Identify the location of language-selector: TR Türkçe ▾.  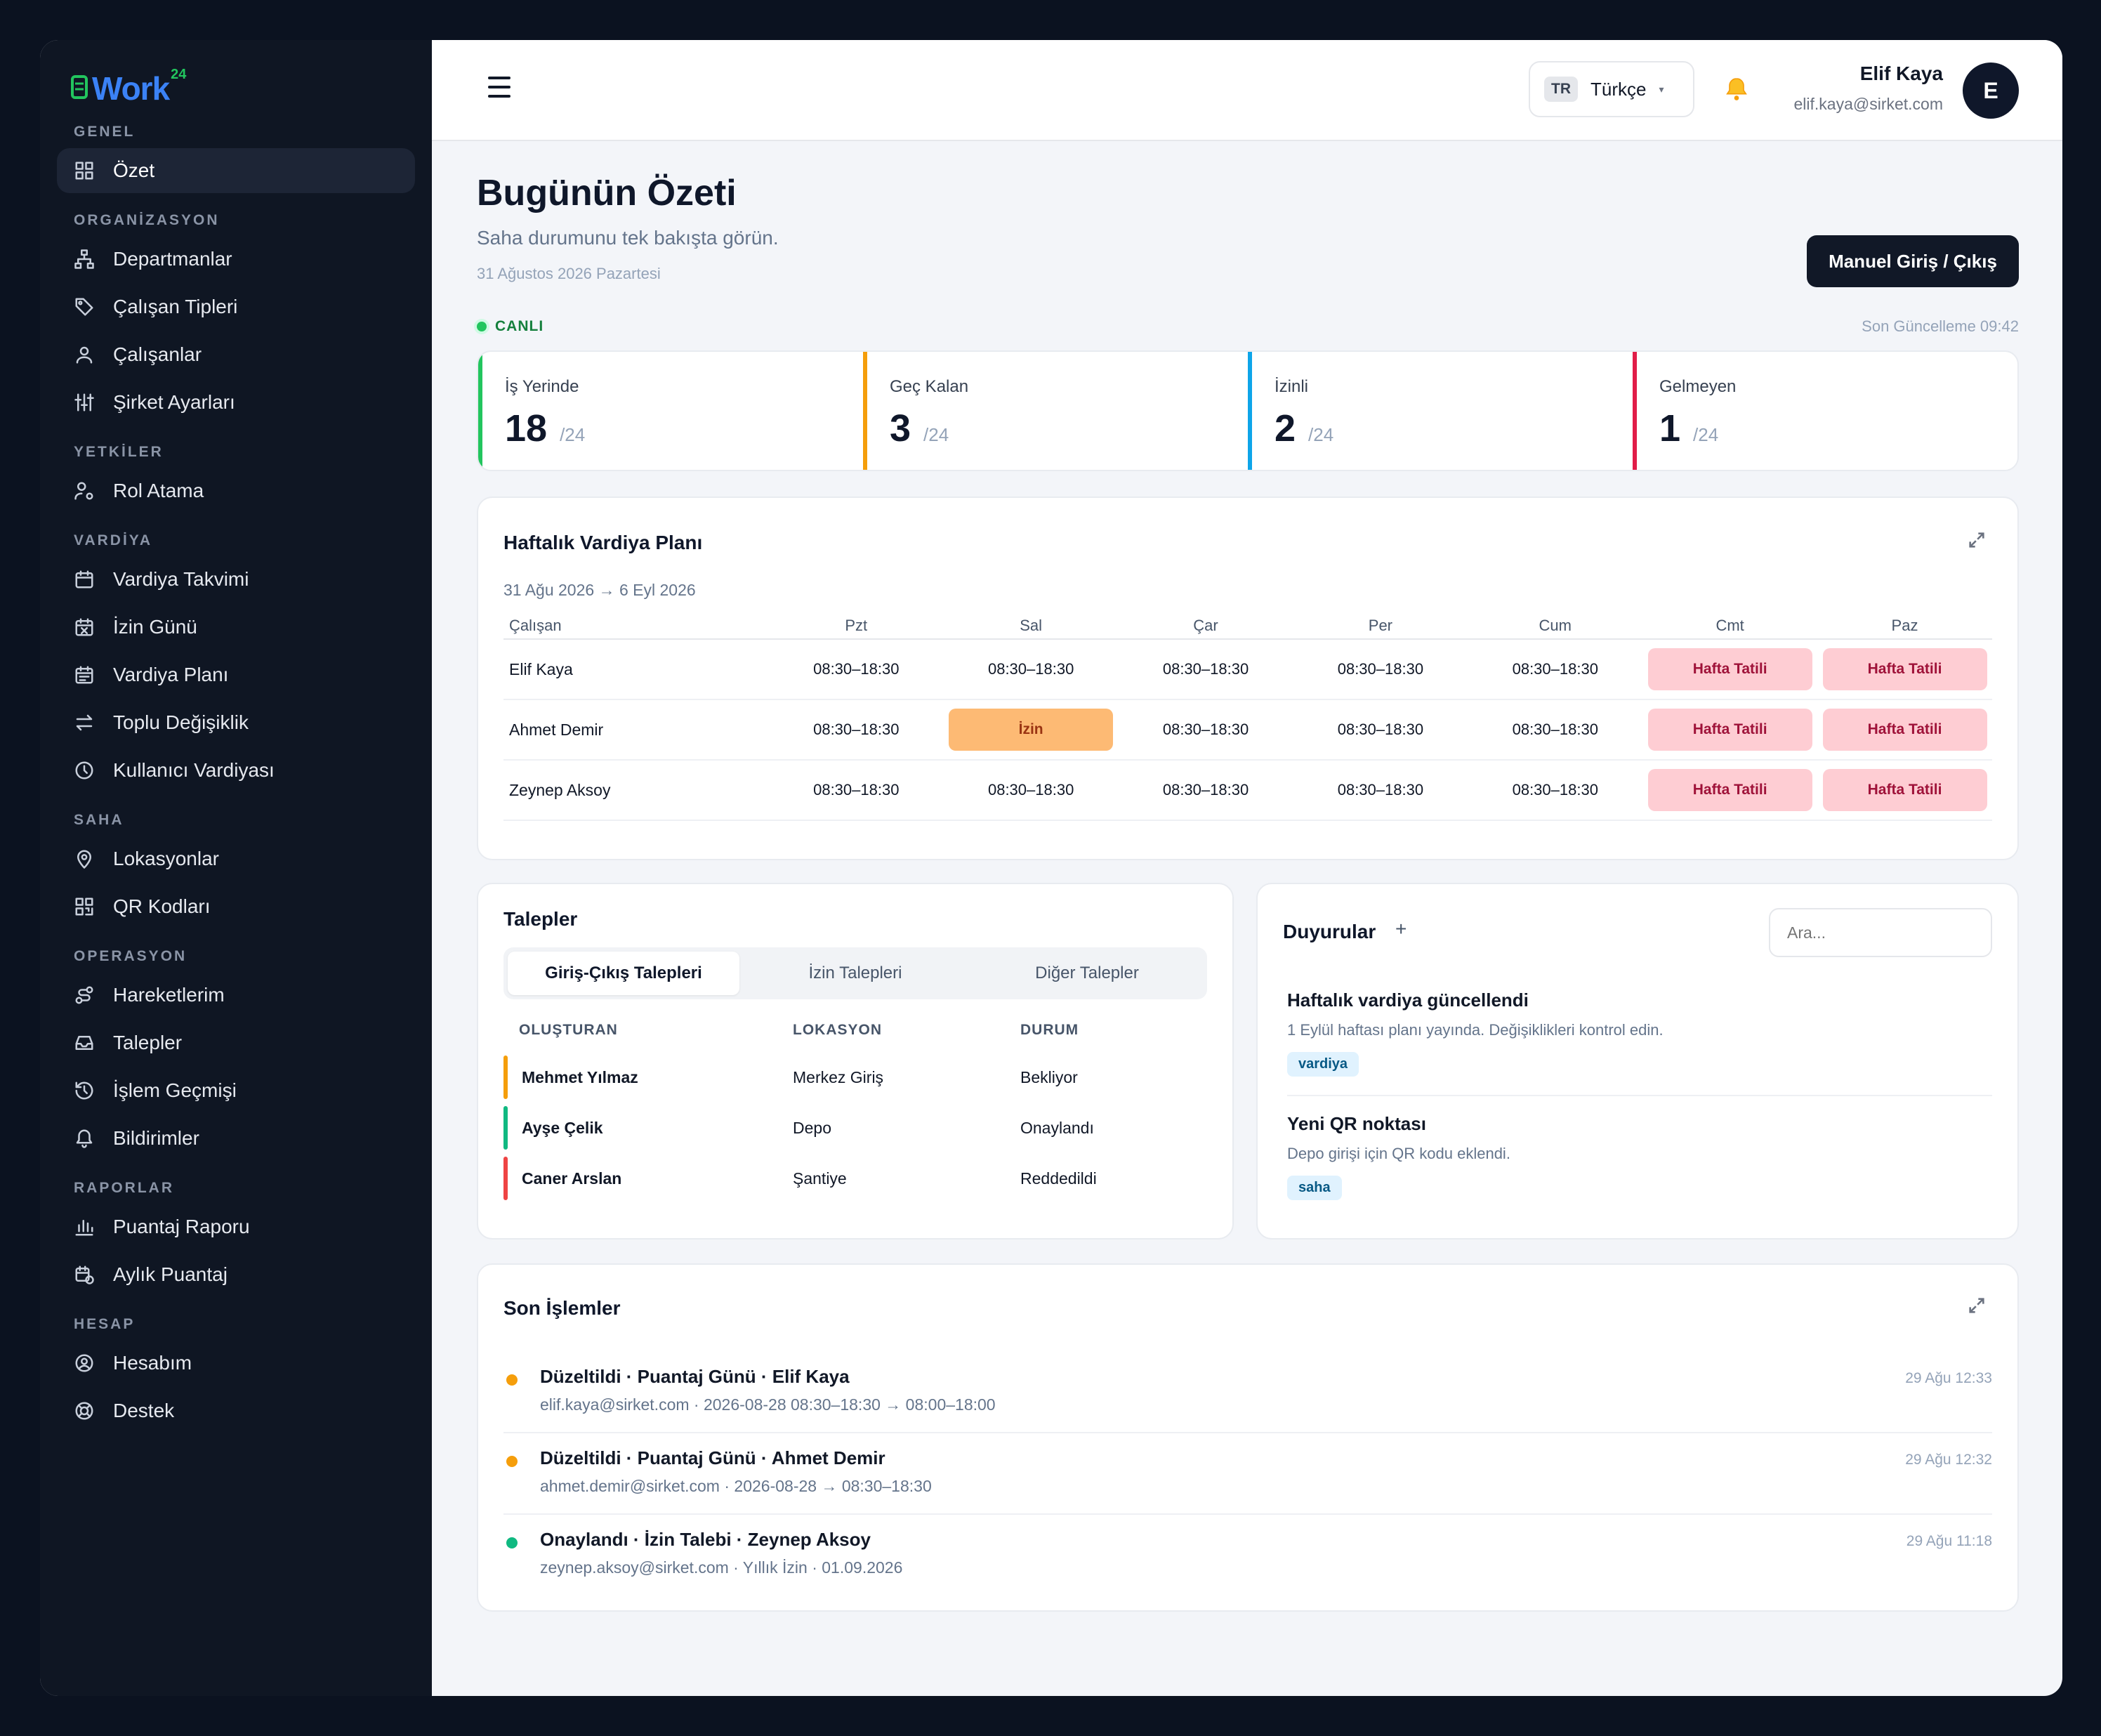
(1611, 89).